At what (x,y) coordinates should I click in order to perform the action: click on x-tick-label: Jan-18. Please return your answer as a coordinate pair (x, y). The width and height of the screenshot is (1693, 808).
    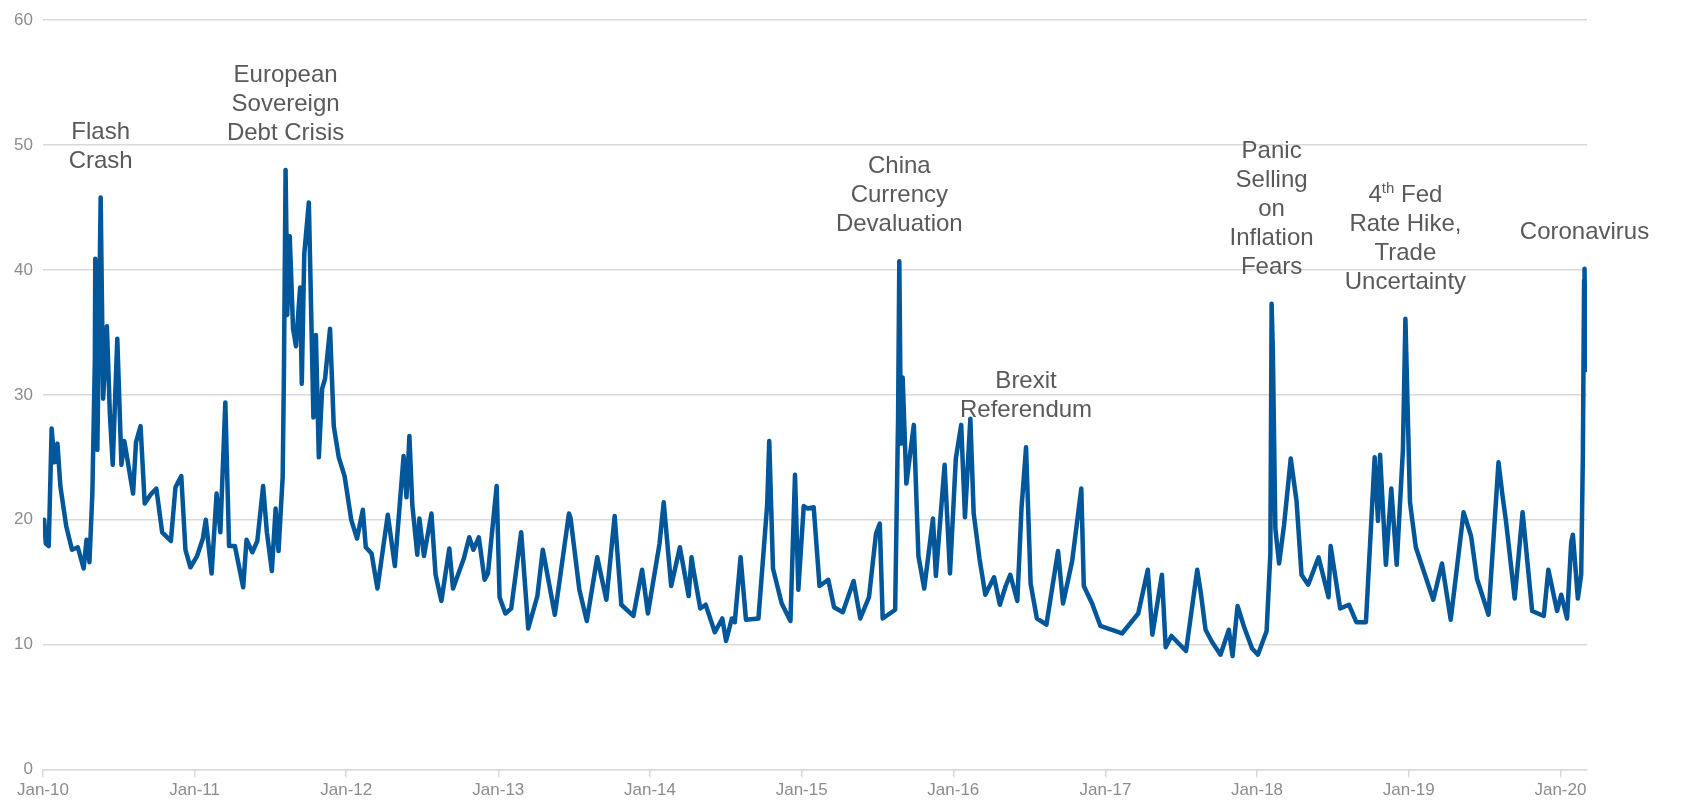
    Looking at the image, I should click on (1257, 790).